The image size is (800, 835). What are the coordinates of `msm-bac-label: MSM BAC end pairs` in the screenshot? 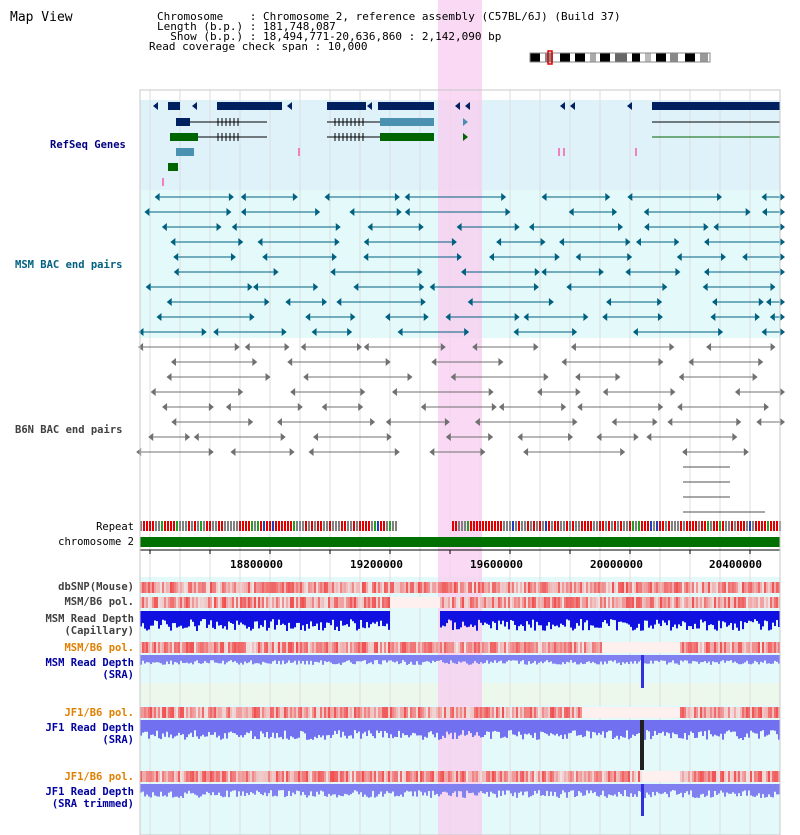 It's located at (69, 265).